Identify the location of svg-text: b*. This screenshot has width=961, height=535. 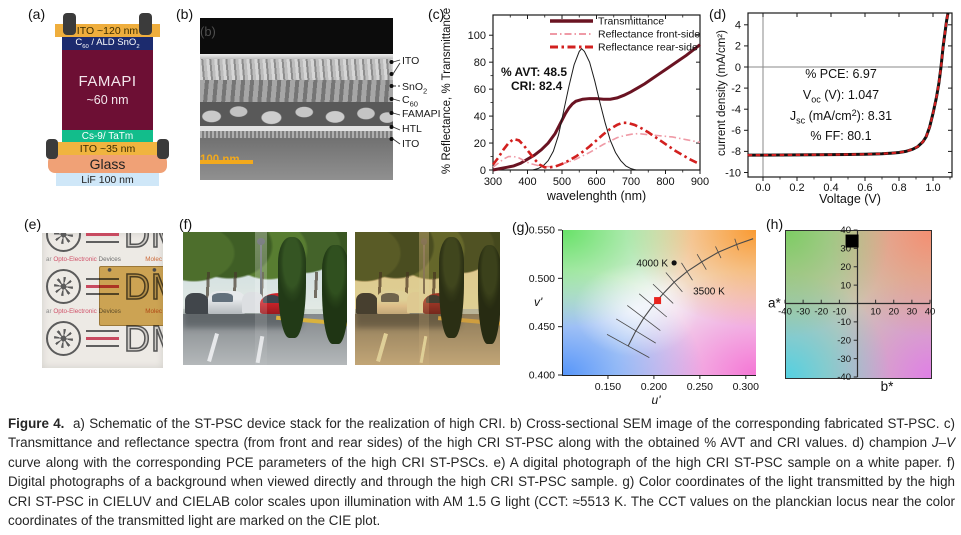
(888, 386).